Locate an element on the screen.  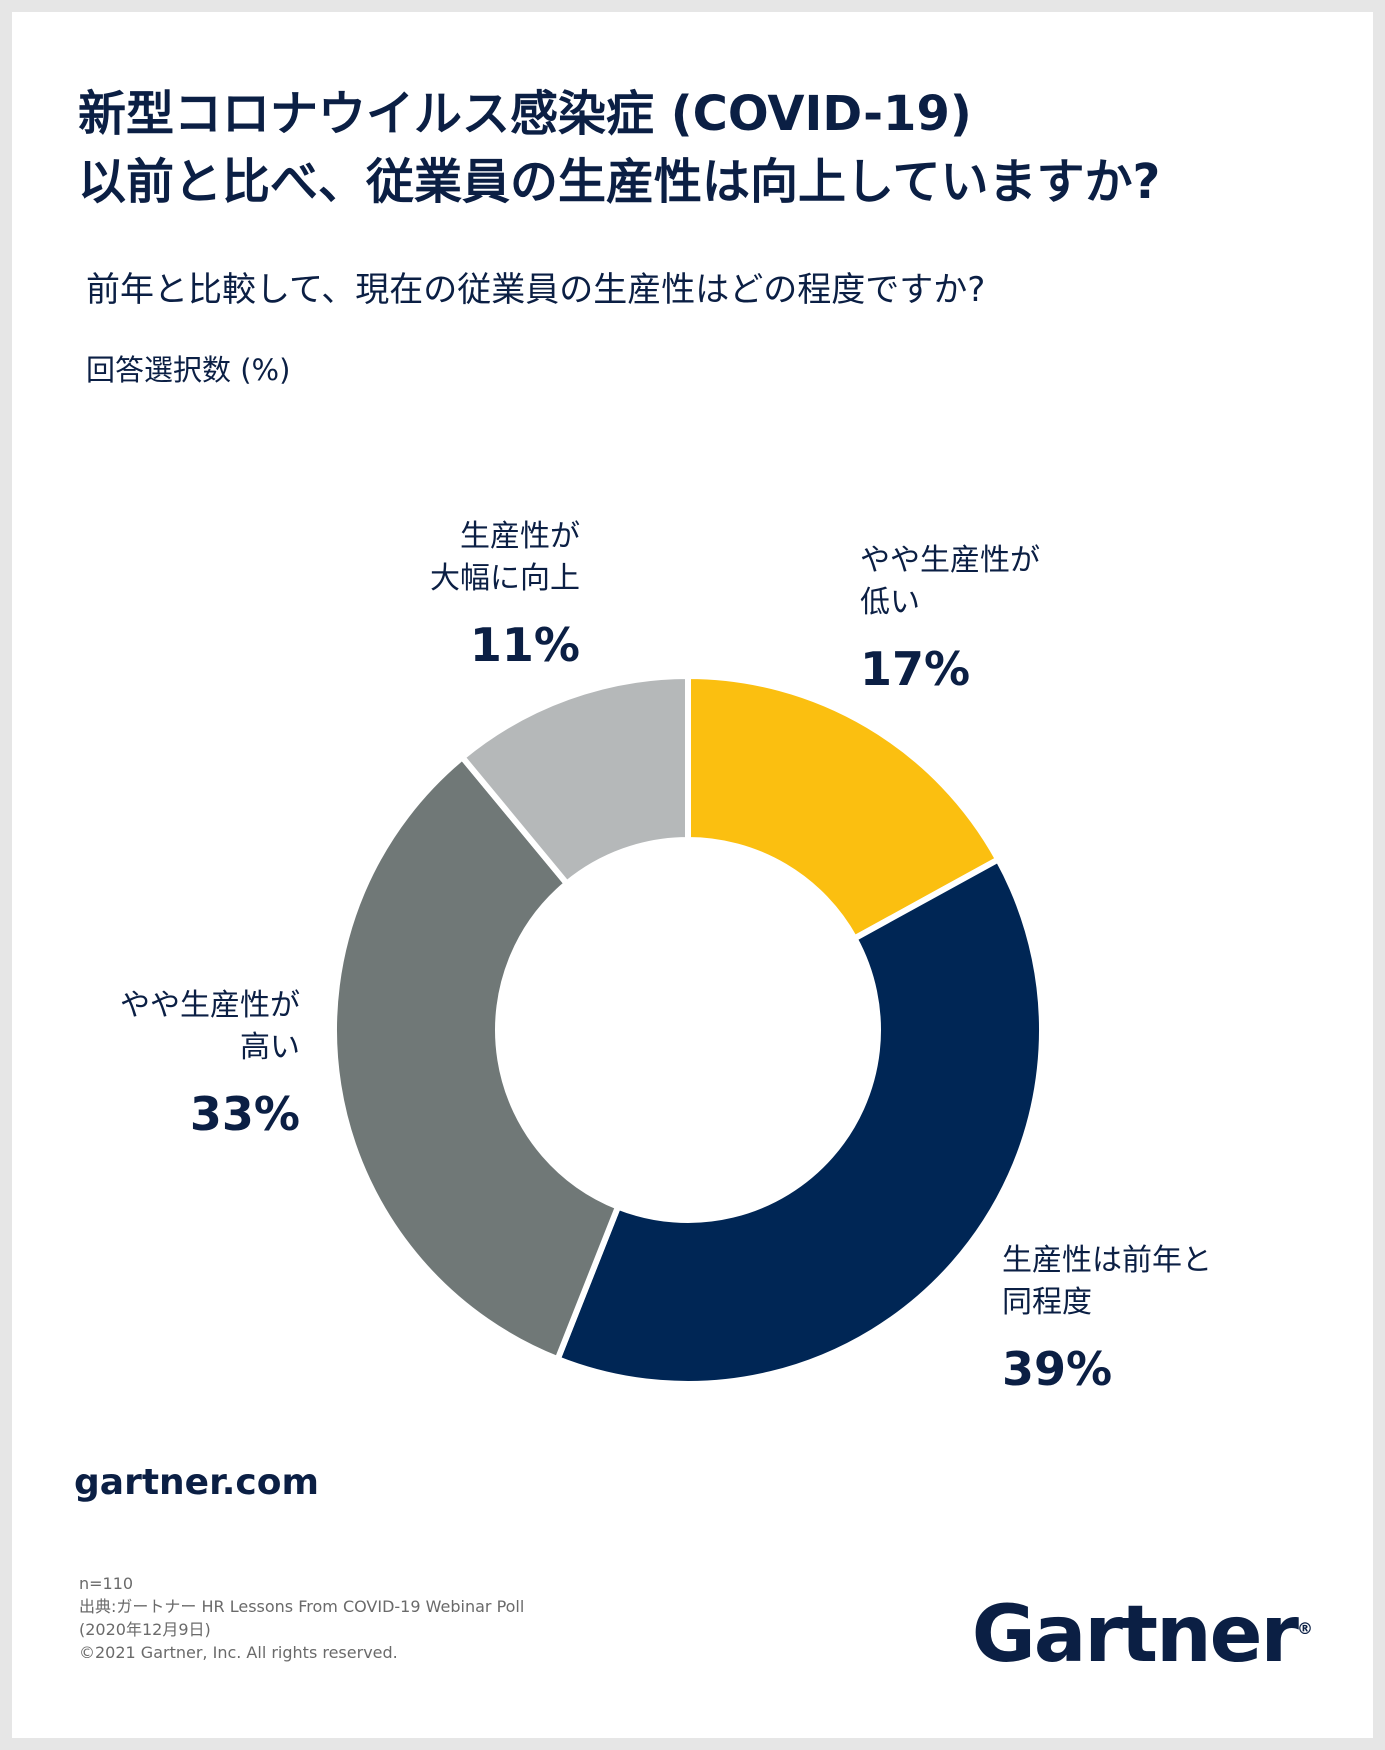
slice-label-line: 同程度 is located at coordinates (1047, 1302).